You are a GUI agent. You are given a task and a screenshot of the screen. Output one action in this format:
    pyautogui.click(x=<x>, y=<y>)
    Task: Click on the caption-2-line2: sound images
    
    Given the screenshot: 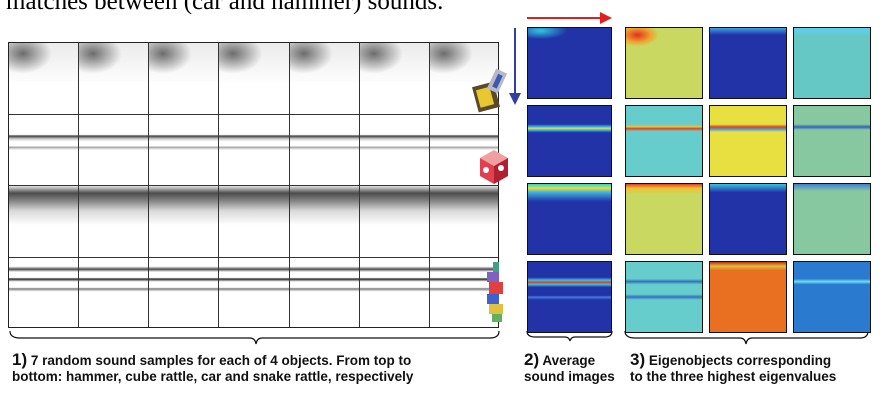 What is the action you would take?
    pyautogui.click(x=569, y=376)
    